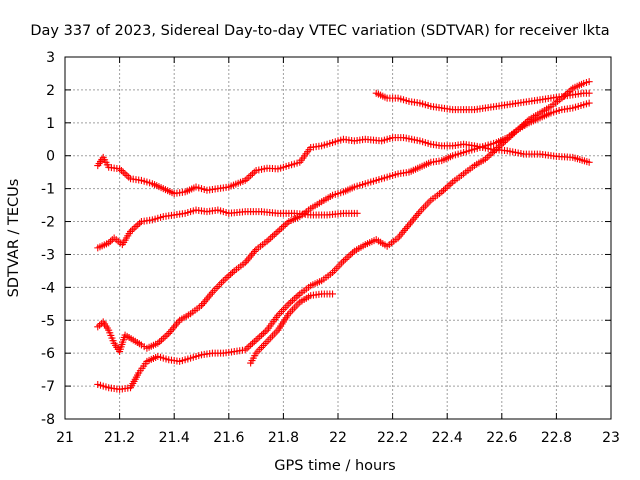 This screenshot has width=640, height=480. Describe the element at coordinates (228, 438) in the screenshot. I see `x-tick-label: 21.6` at that location.